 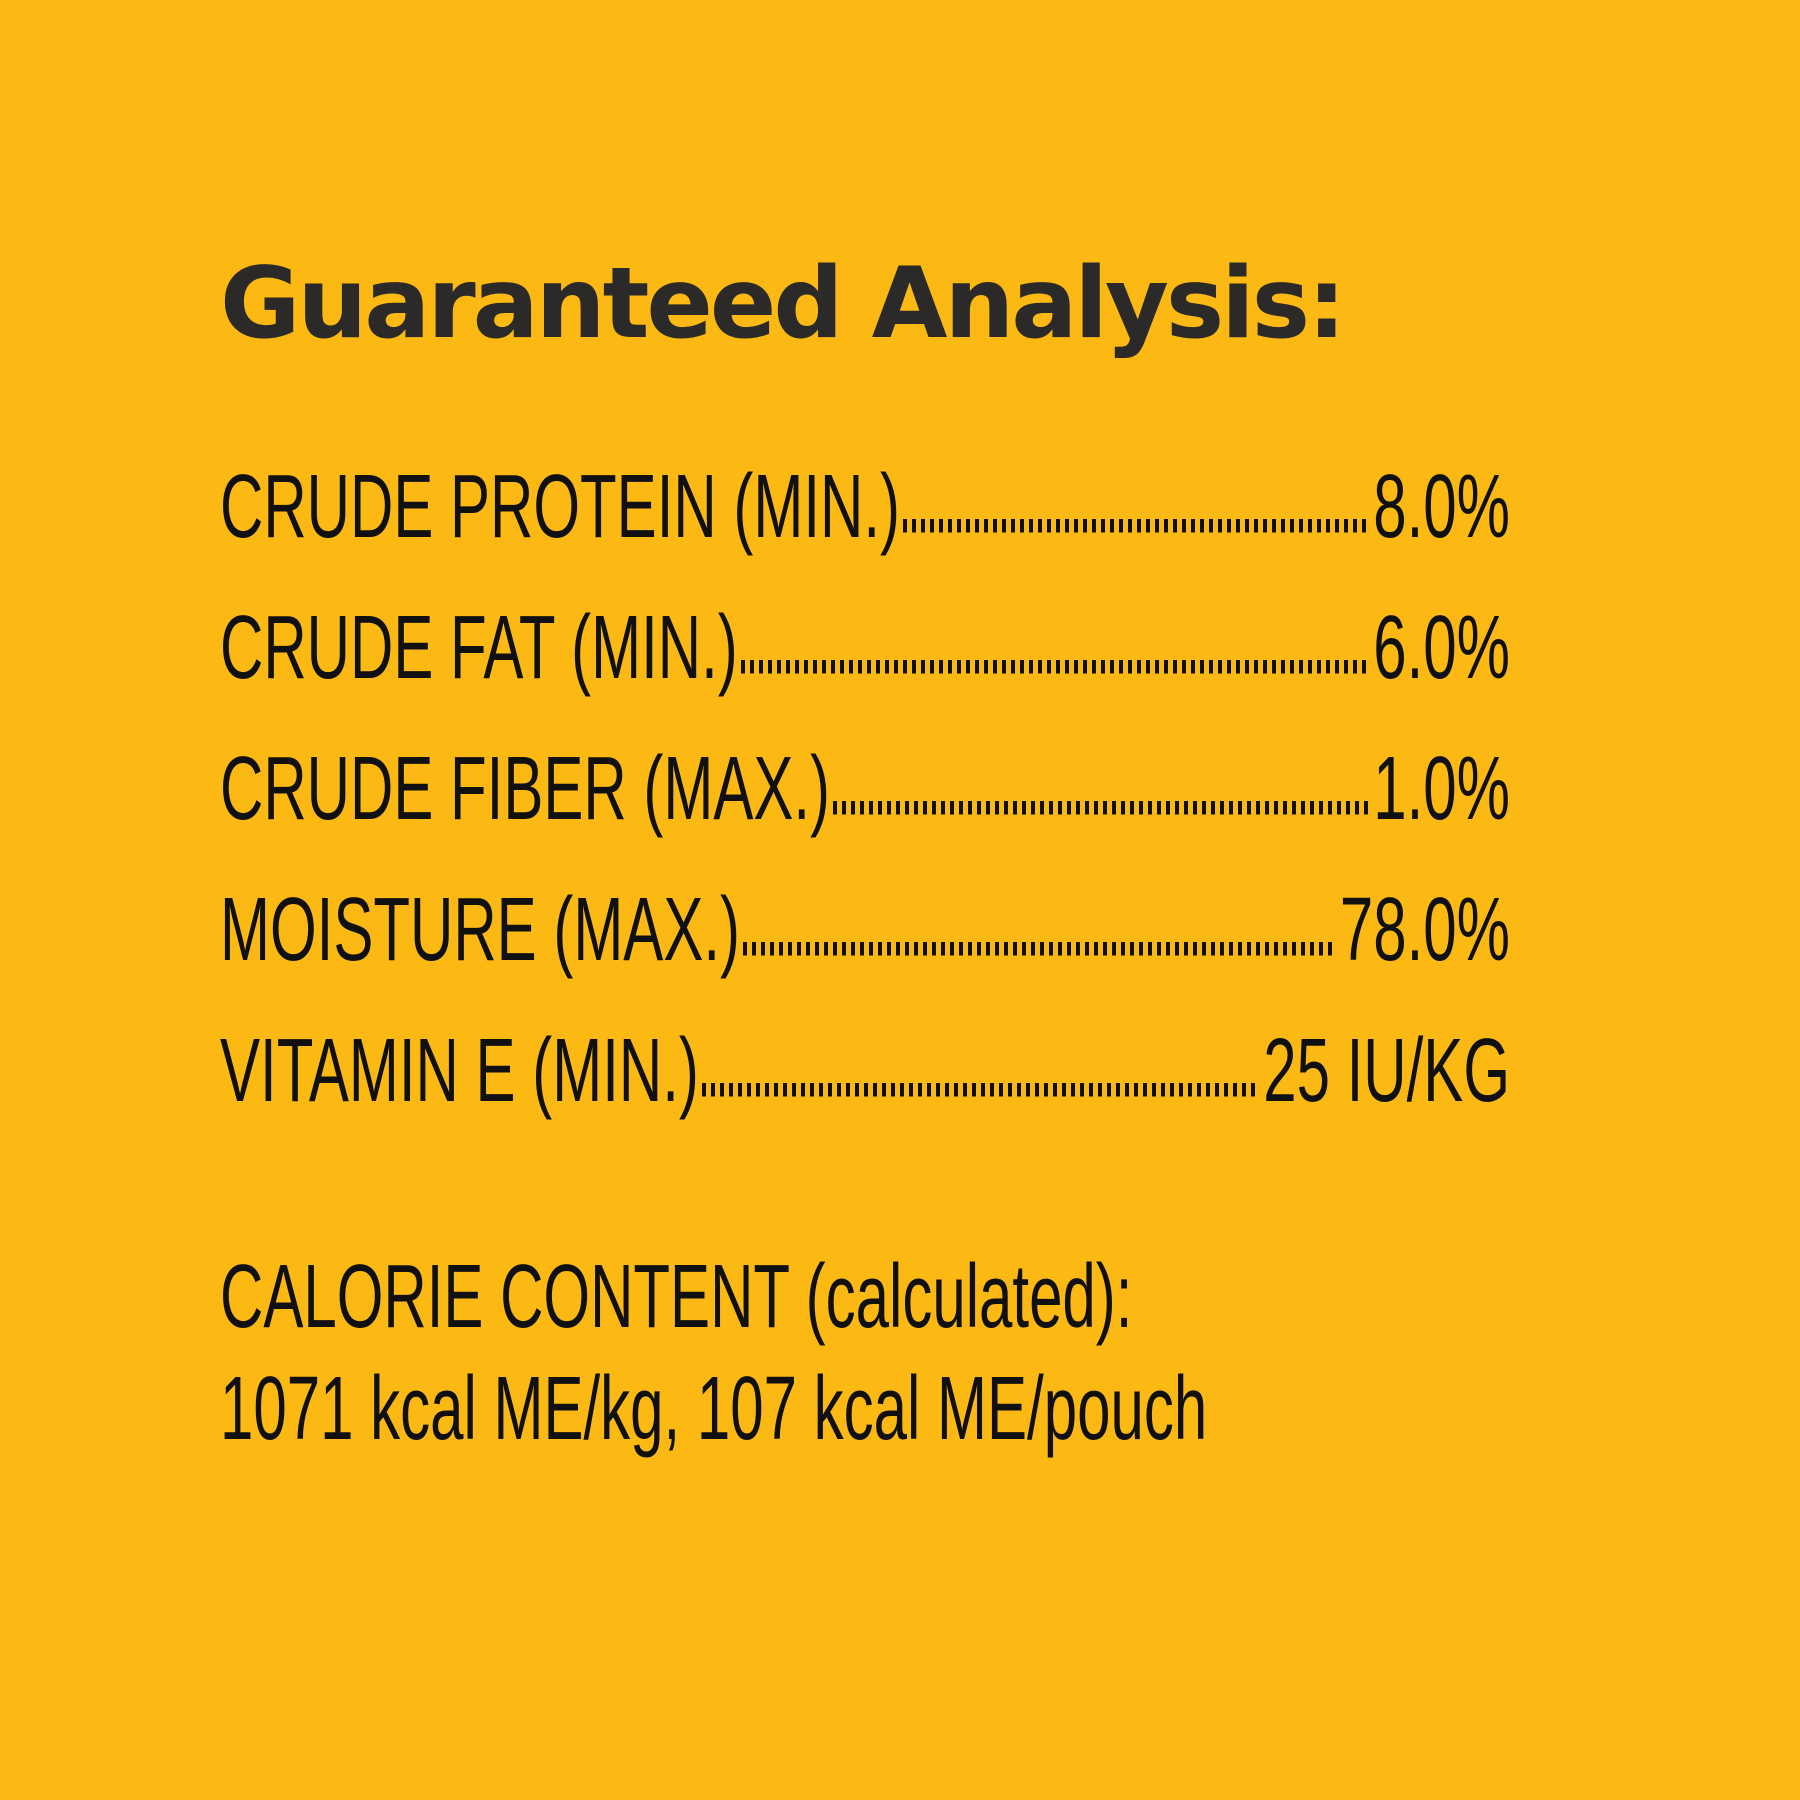 What do you see at coordinates (480, 929) in the screenshot?
I see `nutrient-name: MOISTURE (MAX.)` at bounding box center [480, 929].